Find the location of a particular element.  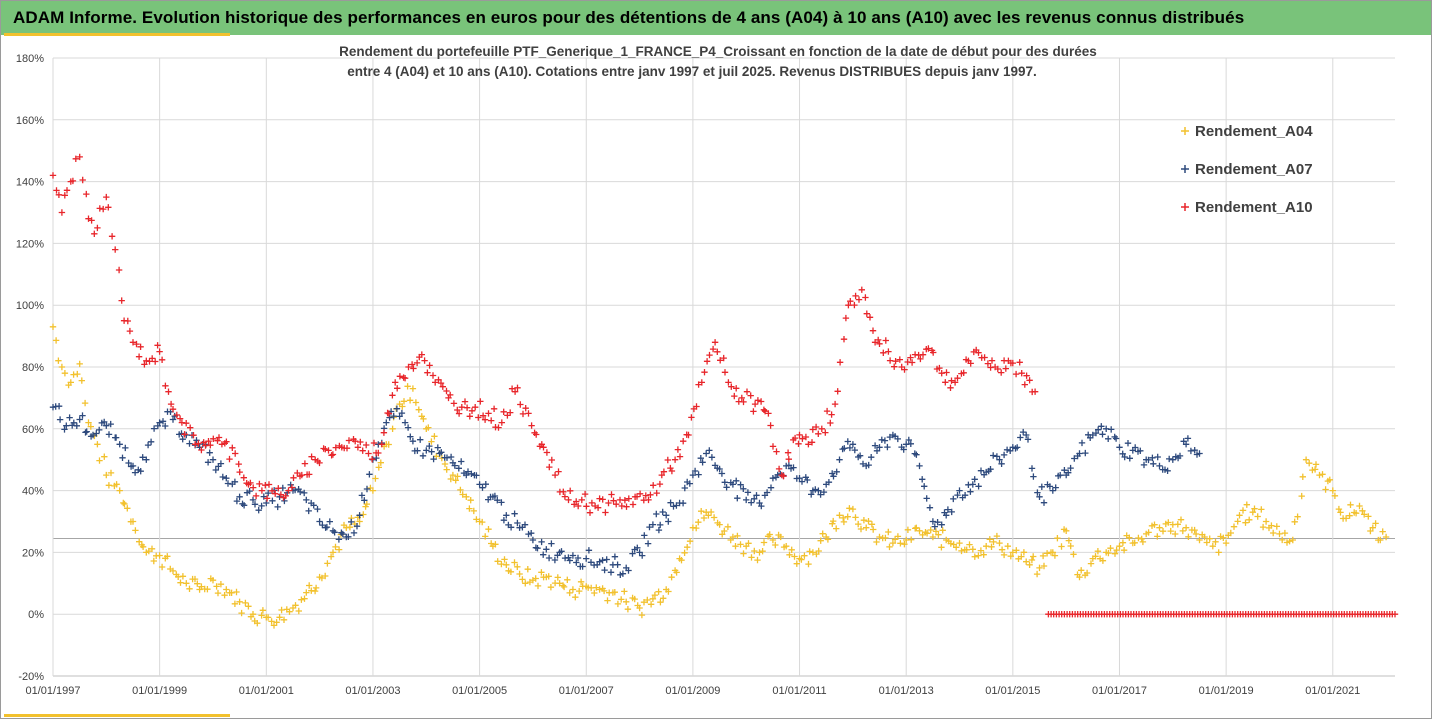

x-tick-label: 01/01/2003 is located at coordinates (372, 691).